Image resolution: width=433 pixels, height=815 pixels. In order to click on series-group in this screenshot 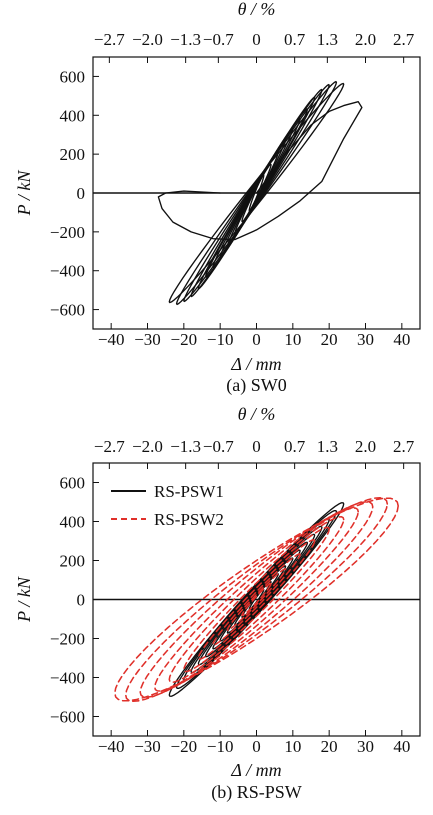, I will do `click(260, 193)`.